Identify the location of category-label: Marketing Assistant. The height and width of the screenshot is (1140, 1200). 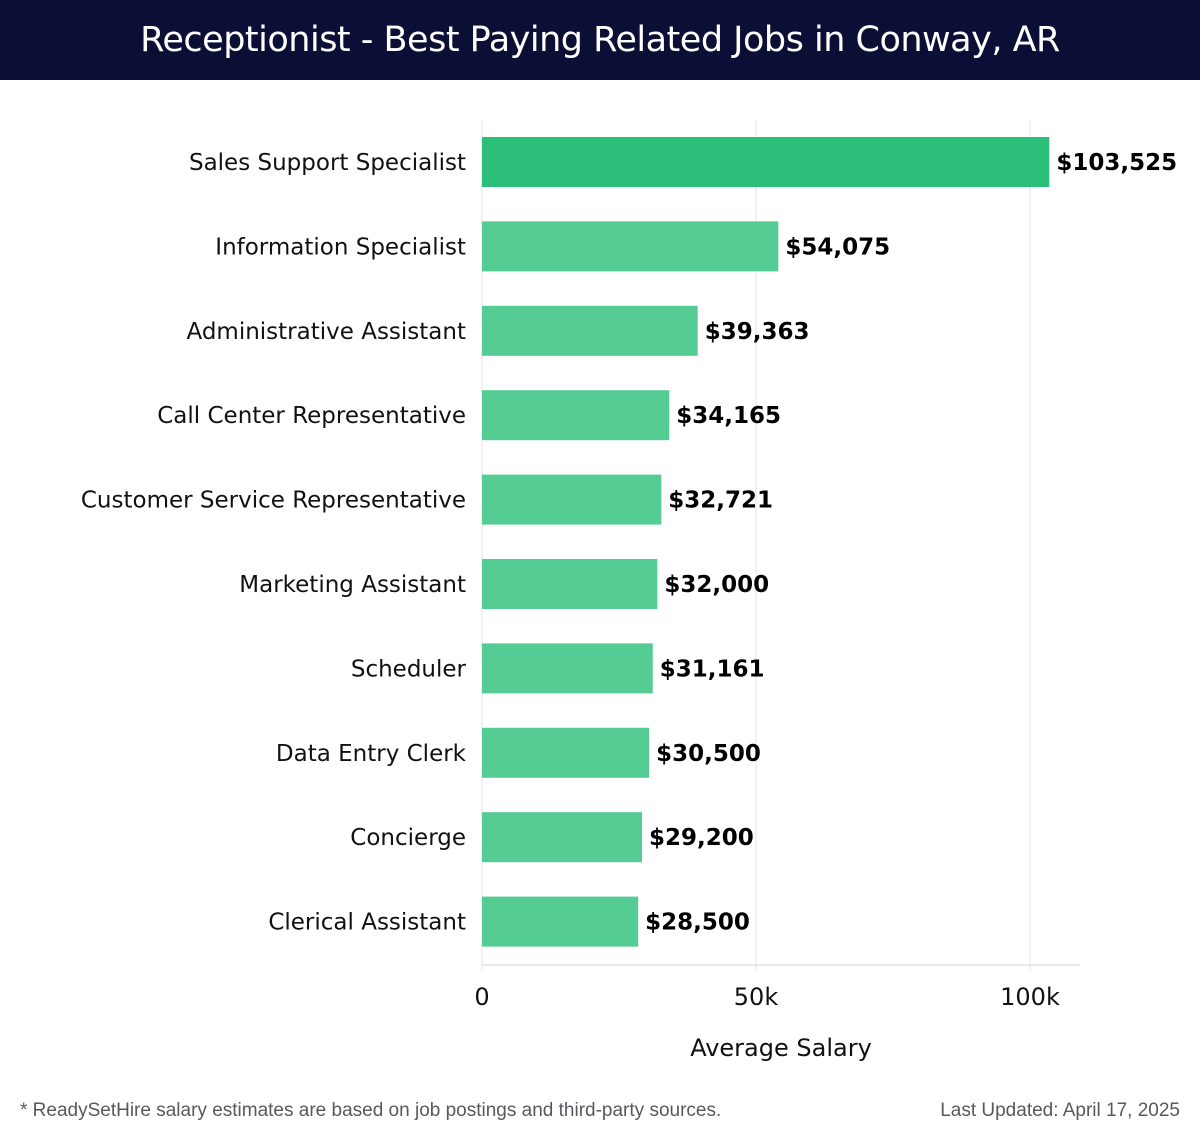
(352, 585).